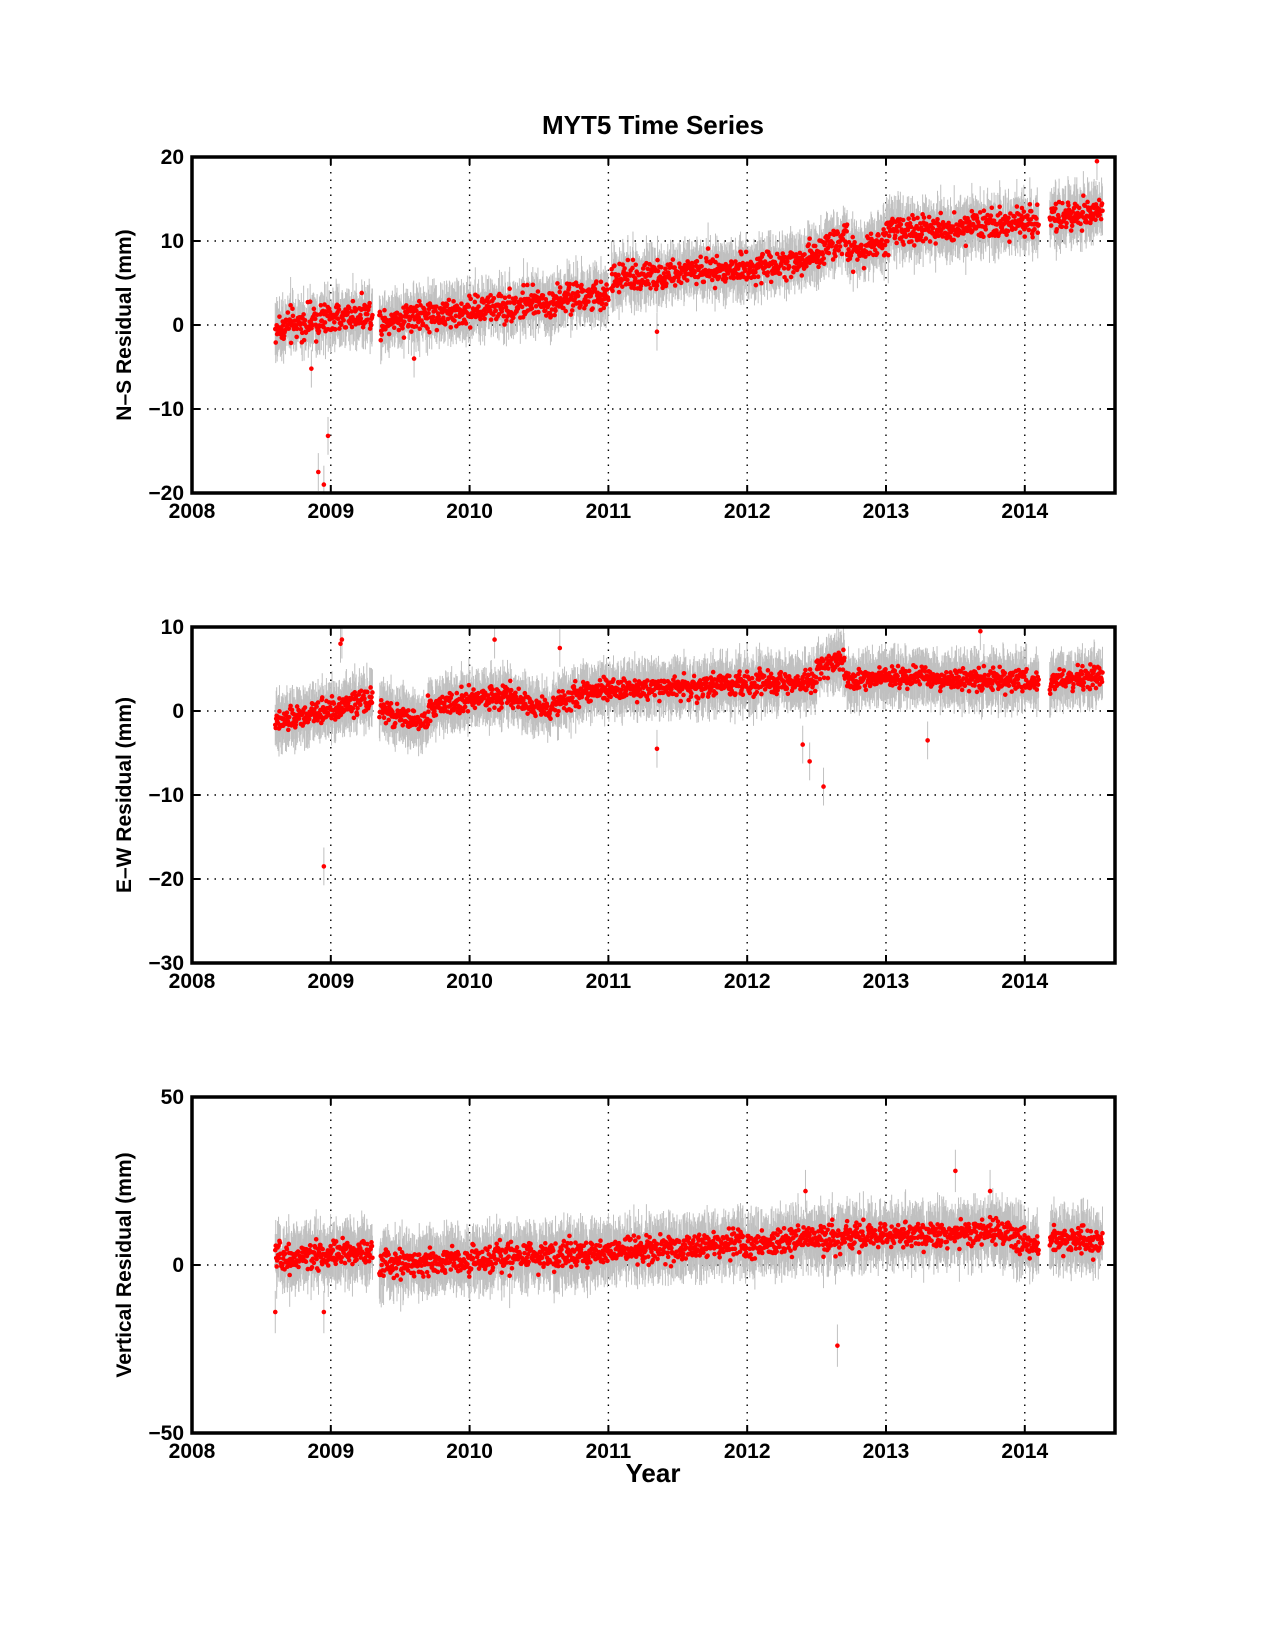 The image size is (1275, 1650). What do you see at coordinates (172, 157) in the screenshot?
I see `y-tick-label: 20` at bounding box center [172, 157].